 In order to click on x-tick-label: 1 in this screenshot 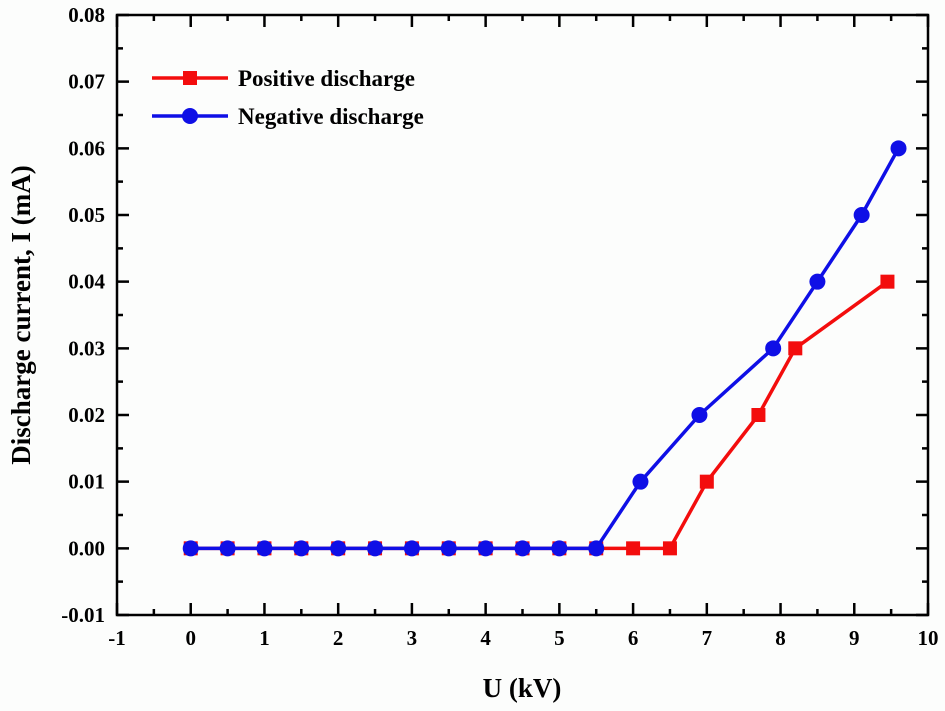, I will do `click(264, 638)`.